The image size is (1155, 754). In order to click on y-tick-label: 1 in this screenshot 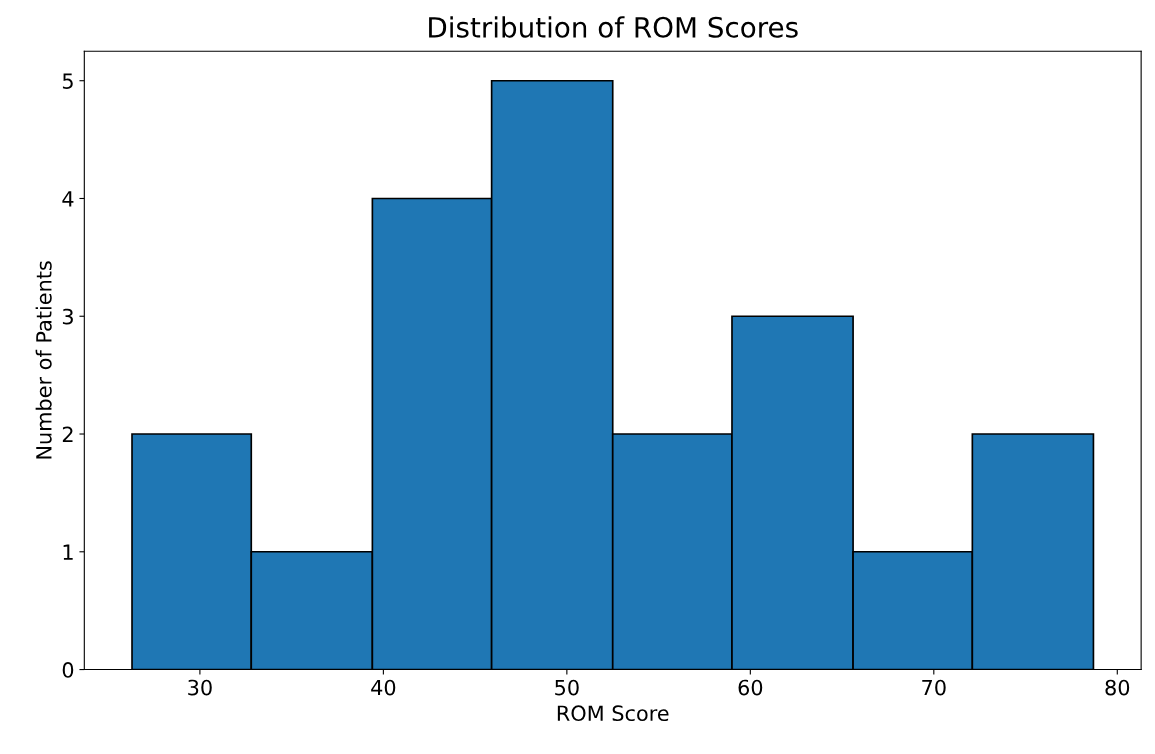, I will do `click(68, 552)`.